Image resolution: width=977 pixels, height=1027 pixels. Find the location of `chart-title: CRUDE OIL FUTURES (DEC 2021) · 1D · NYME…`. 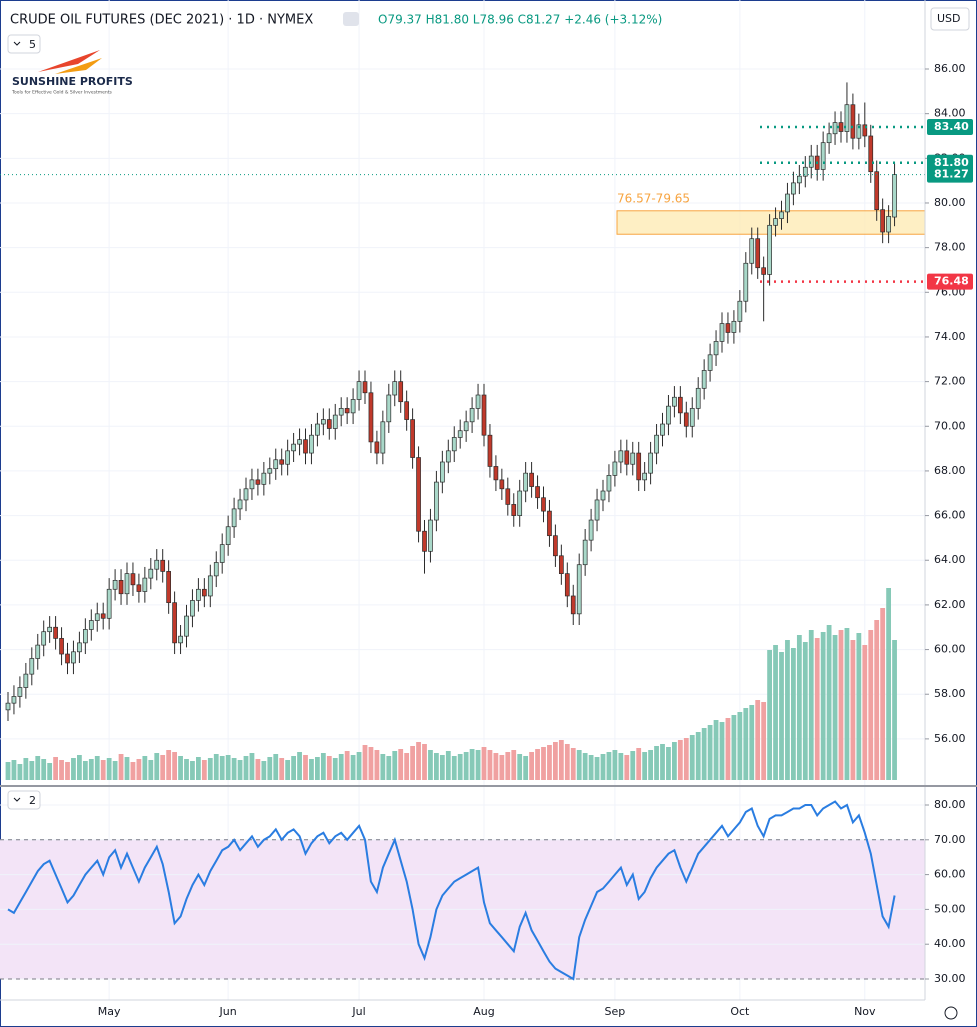

chart-title: CRUDE OIL FUTURES (DEC 2021) · 1D · NYME… is located at coordinates (161, 20).